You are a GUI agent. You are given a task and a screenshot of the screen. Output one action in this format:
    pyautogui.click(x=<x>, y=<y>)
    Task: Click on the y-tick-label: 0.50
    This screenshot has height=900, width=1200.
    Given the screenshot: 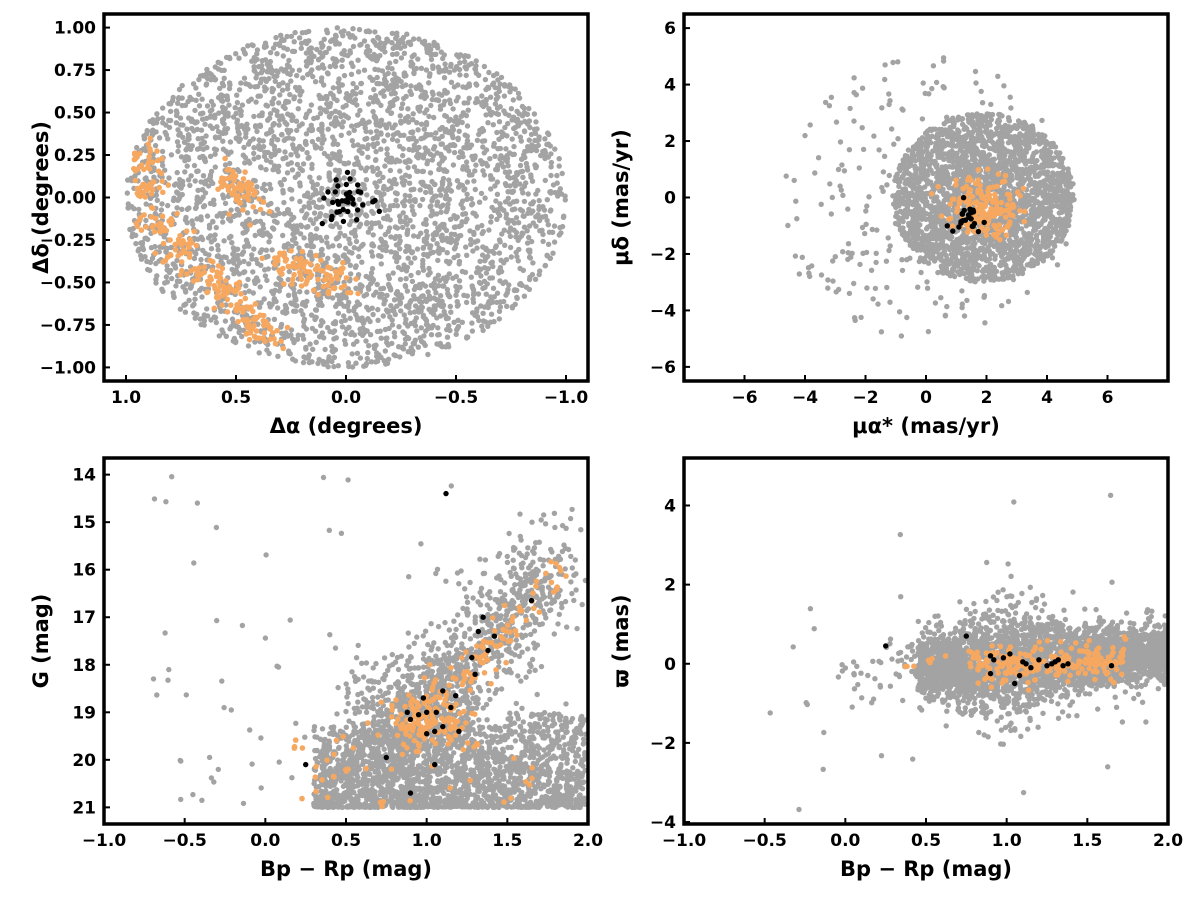 What is the action you would take?
    pyautogui.click(x=75, y=114)
    